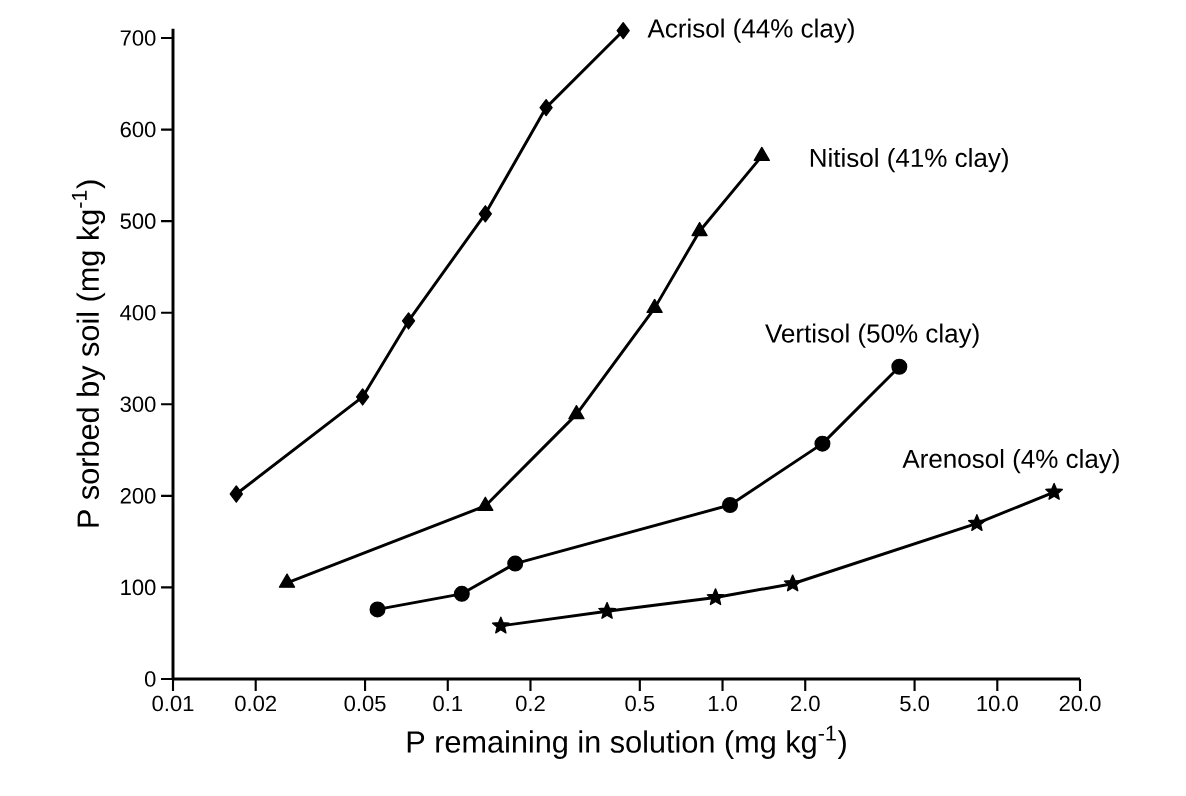  I want to click on y-axis-title: P sorbed by soil (mg kg$^{-1}$), so click(88, 353).